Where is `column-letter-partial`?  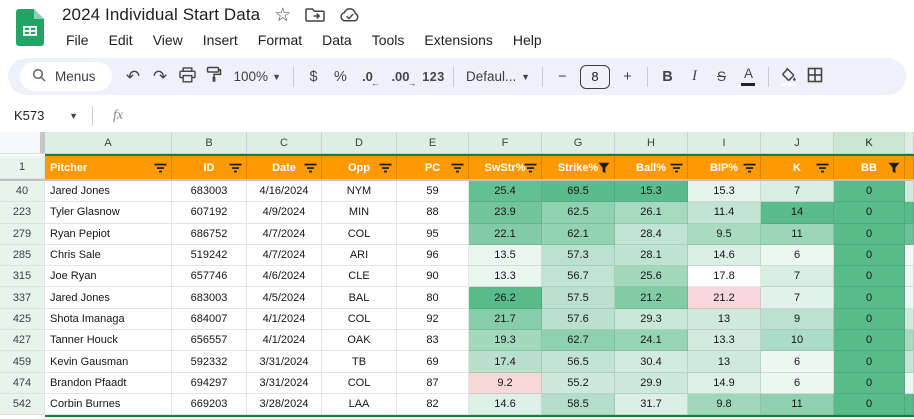
column-letter-partial is located at coordinates (909, 143).